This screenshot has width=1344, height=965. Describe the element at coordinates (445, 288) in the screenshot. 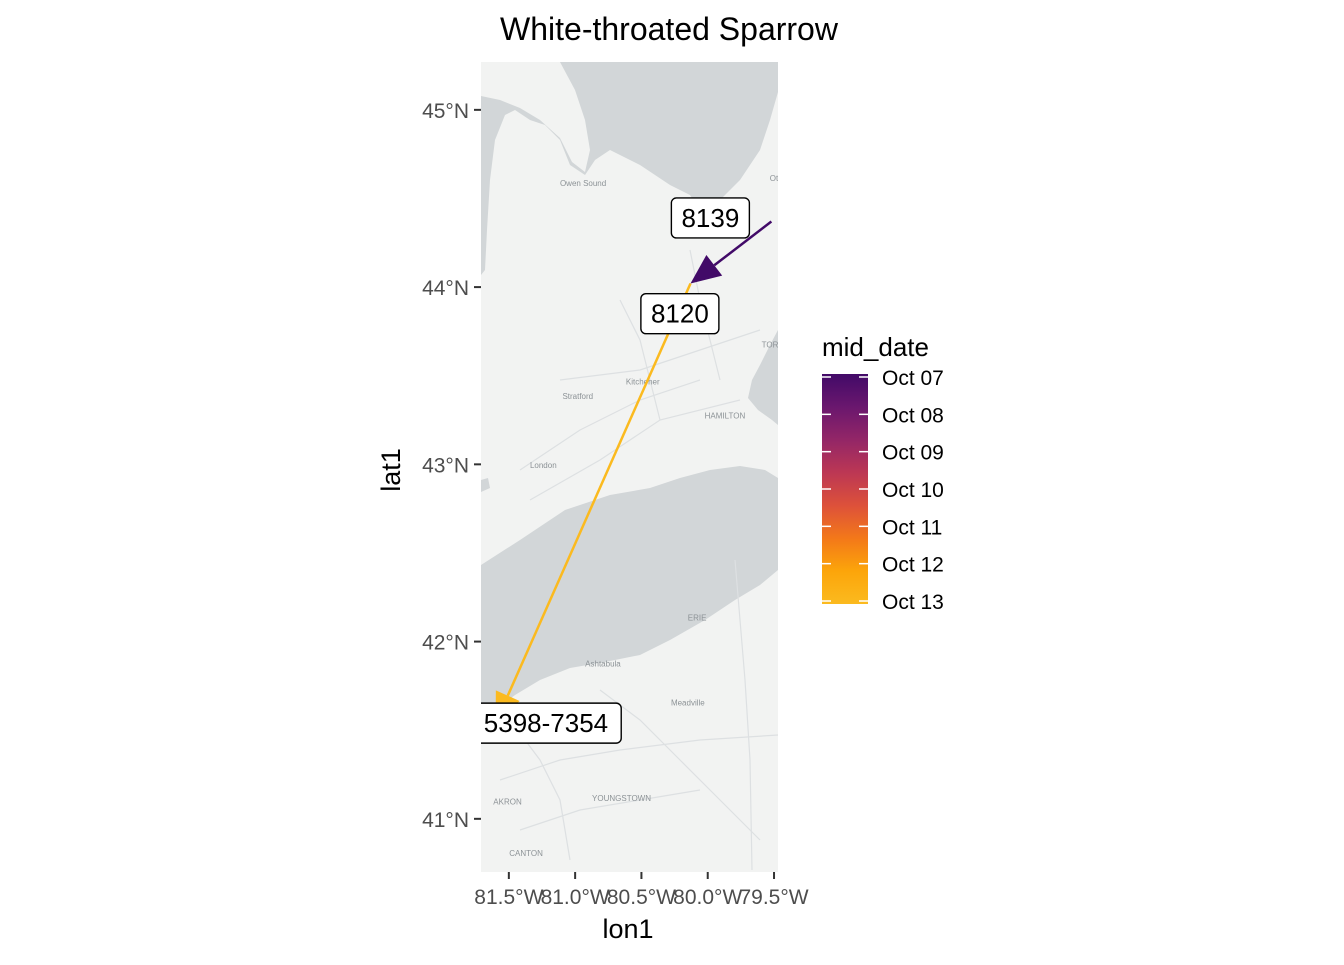

I see `y-tick-label: 44°N` at that location.